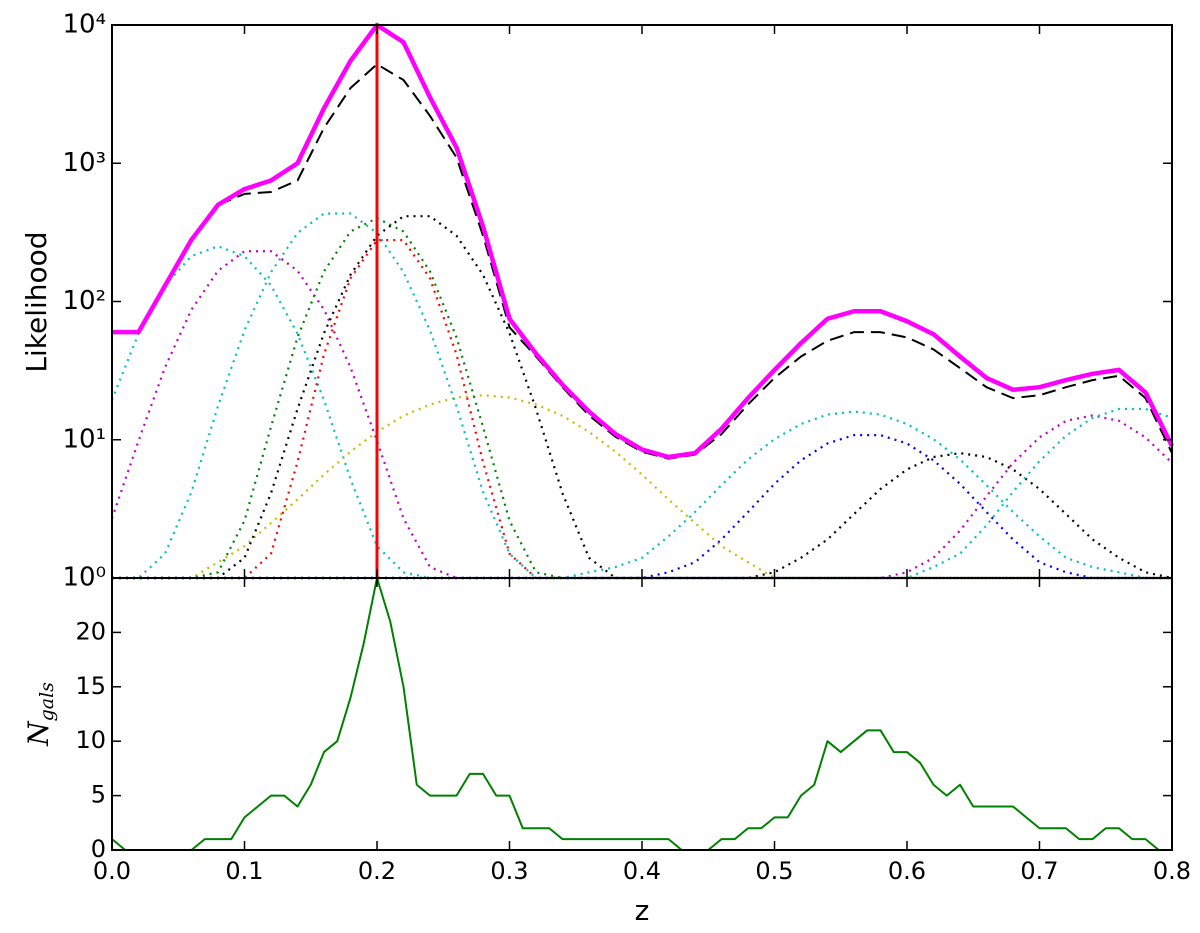 This screenshot has width=1200, height=933. I want to click on y-tick-label: 15, so click(90, 686).